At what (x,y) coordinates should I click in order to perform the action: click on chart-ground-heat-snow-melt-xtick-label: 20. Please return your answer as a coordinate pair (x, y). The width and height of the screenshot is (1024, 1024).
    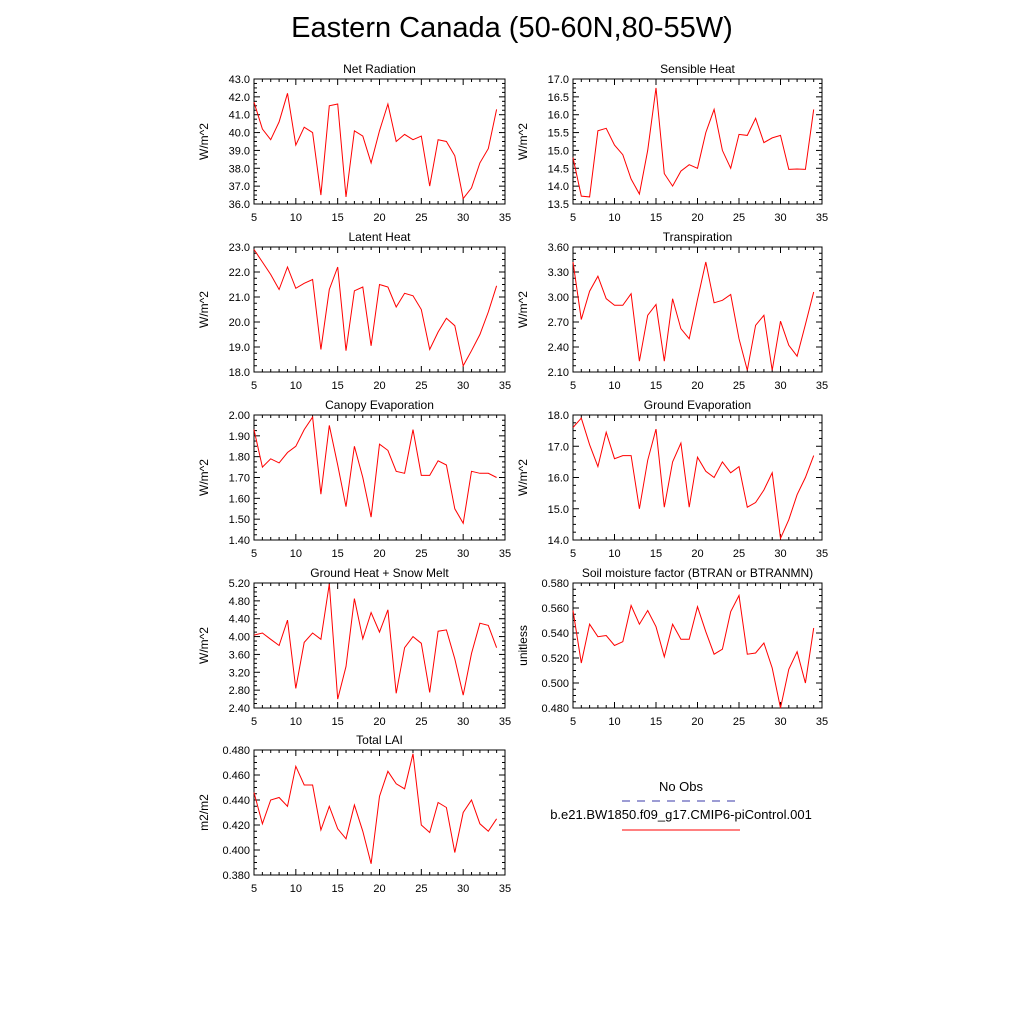
    Looking at the image, I should click on (379, 722).